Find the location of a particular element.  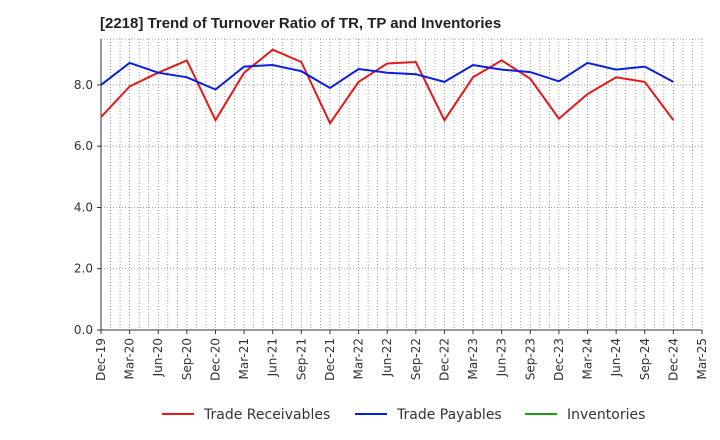

y-tick-label: 4.0 is located at coordinates (83, 207).